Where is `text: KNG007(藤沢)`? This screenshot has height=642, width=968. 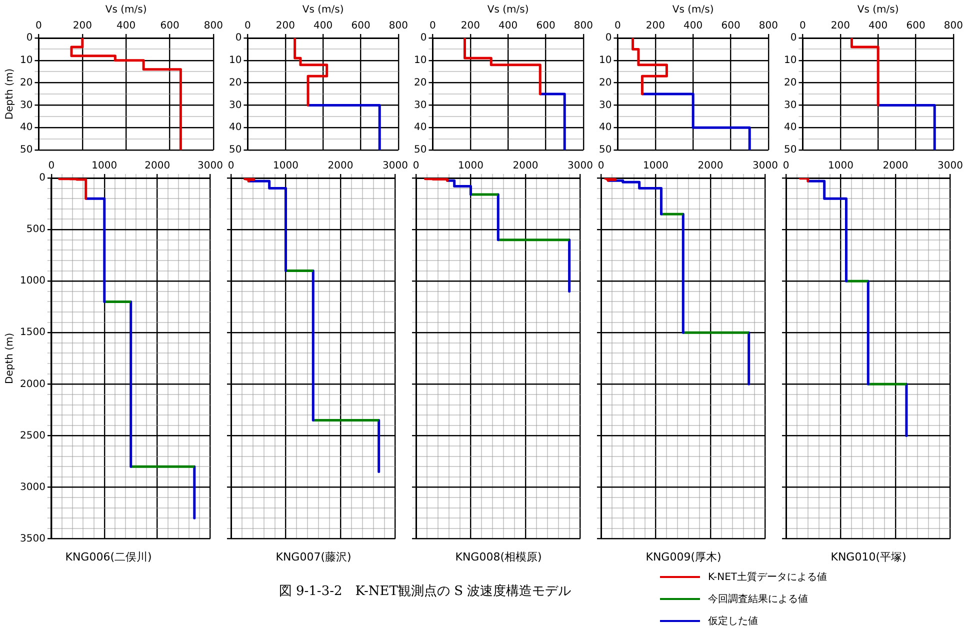 text: KNG007(藤沢) is located at coordinates (314, 557).